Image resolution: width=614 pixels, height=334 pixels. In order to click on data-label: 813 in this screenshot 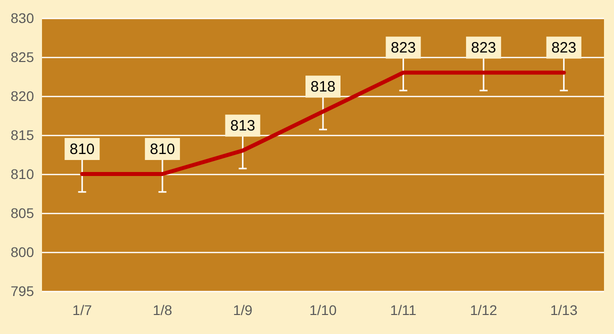, I will do `click(243, 126)`.